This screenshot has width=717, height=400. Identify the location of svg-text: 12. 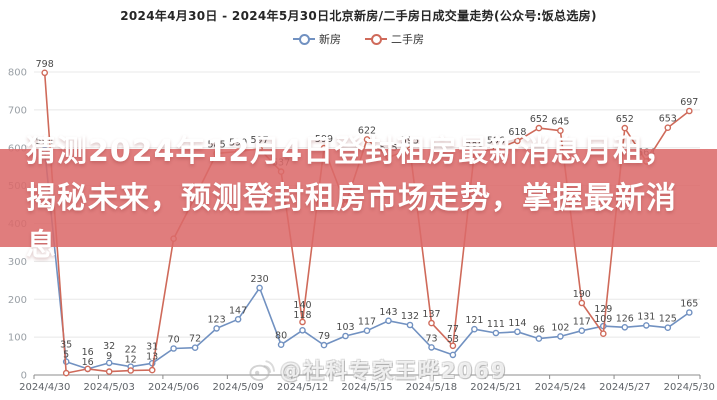
(131, 360).